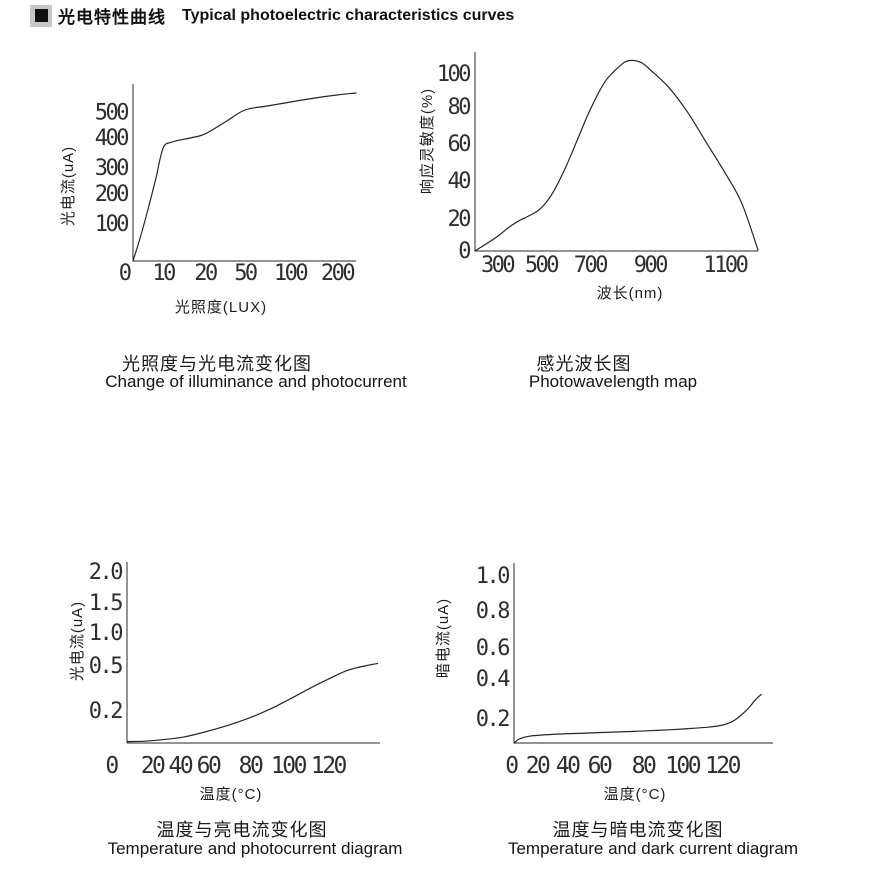 The height and width of the screenshot is (876, 885). What do you see at coordinates (112, 17) in the screenshot?
I see `section-title-cn: 光电特性曲线` at bounding box center [112, 17].